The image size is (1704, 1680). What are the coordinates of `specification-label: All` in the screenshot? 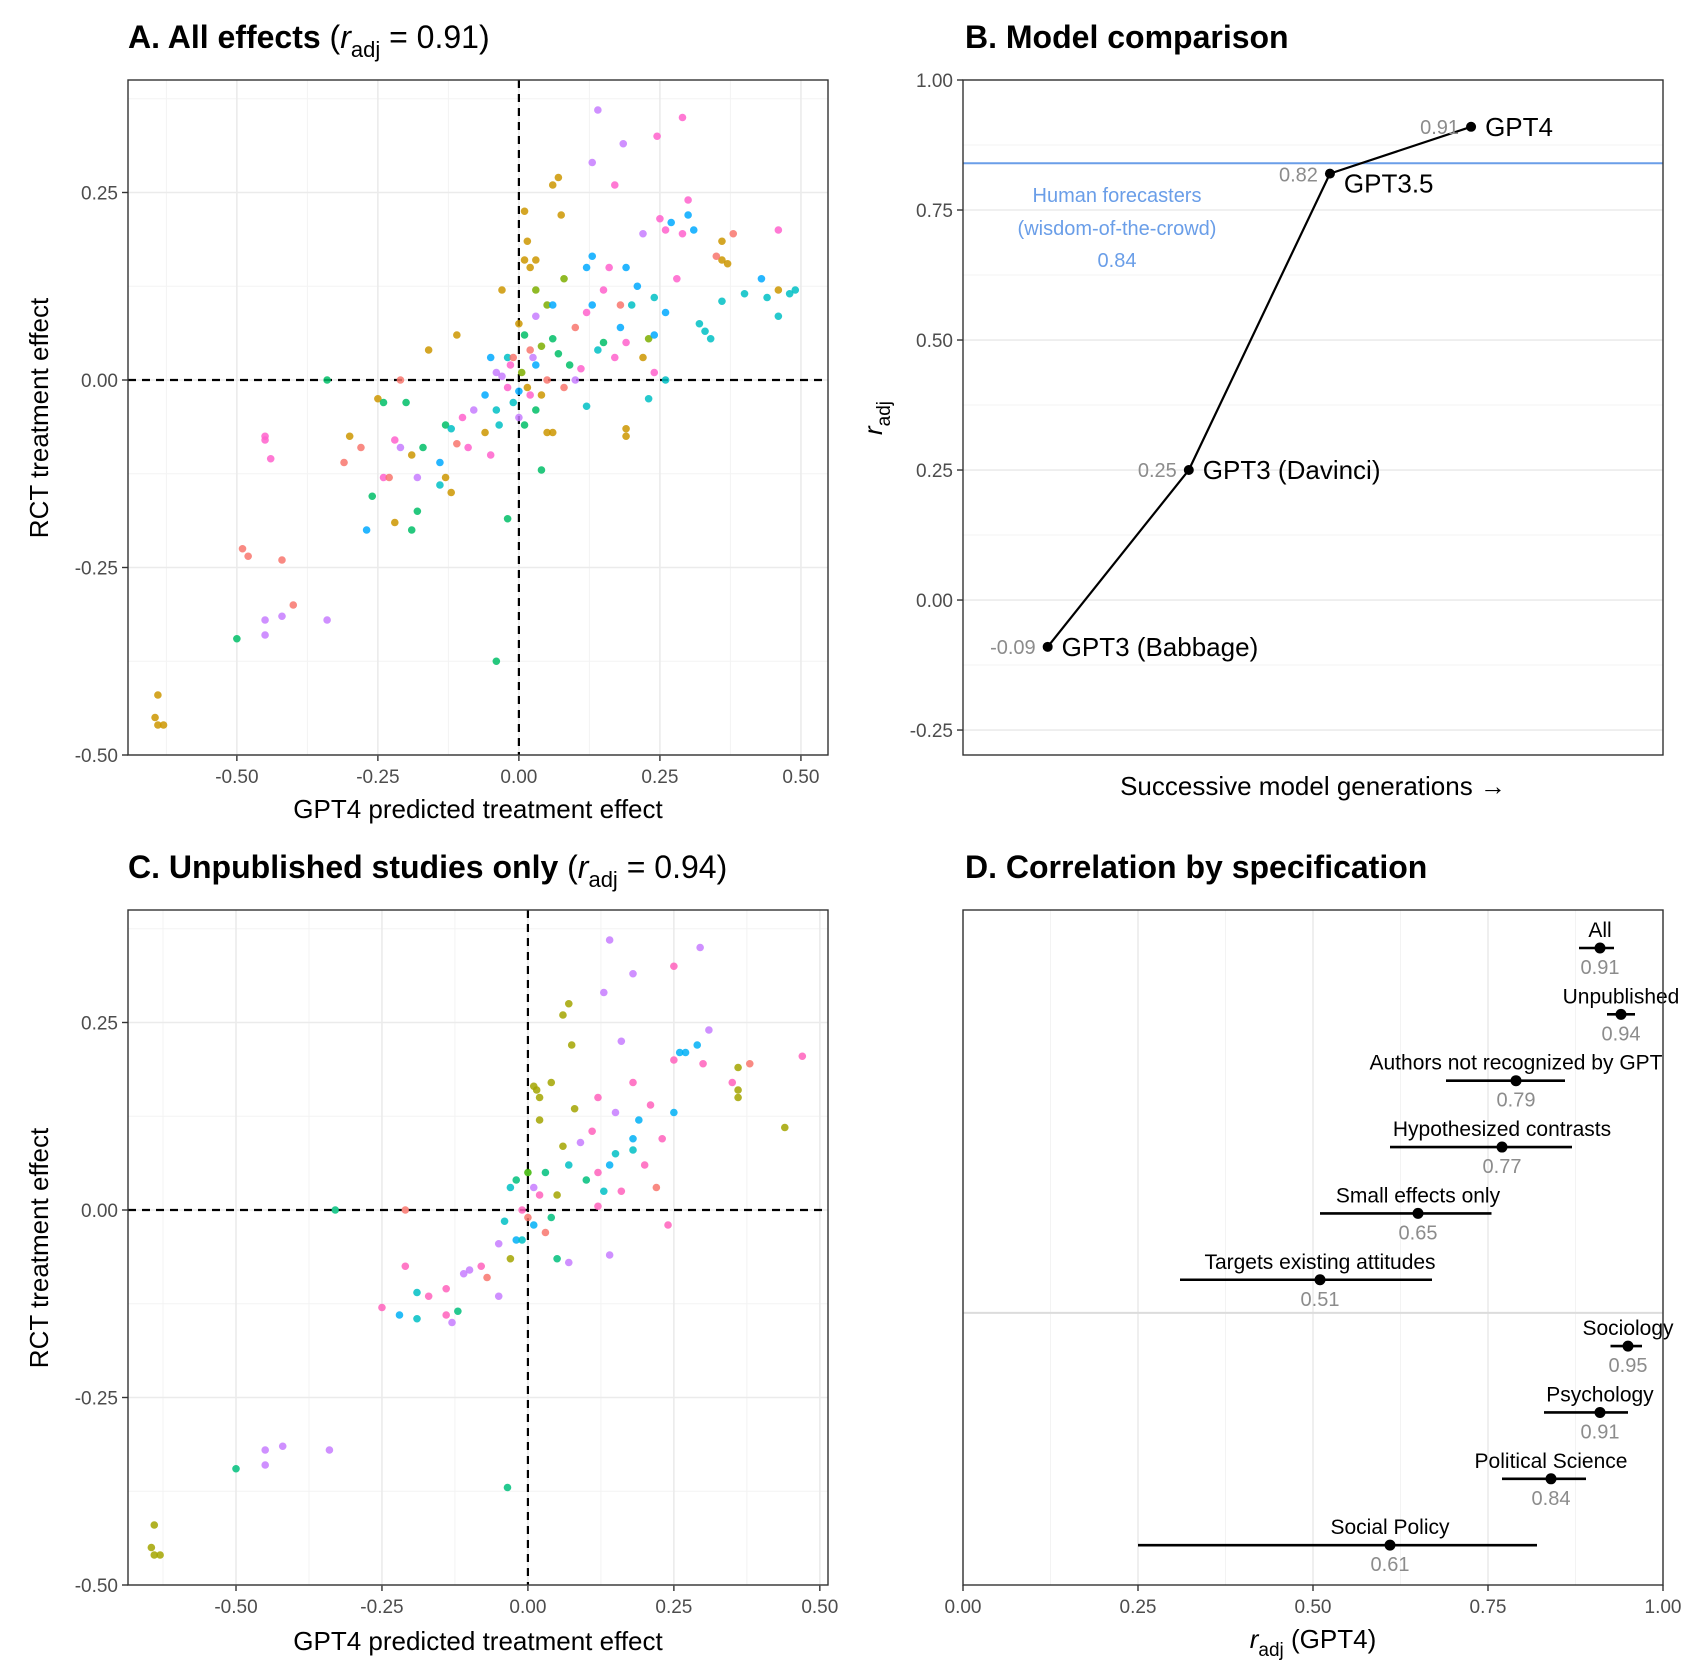 It's located at (1599, 930).